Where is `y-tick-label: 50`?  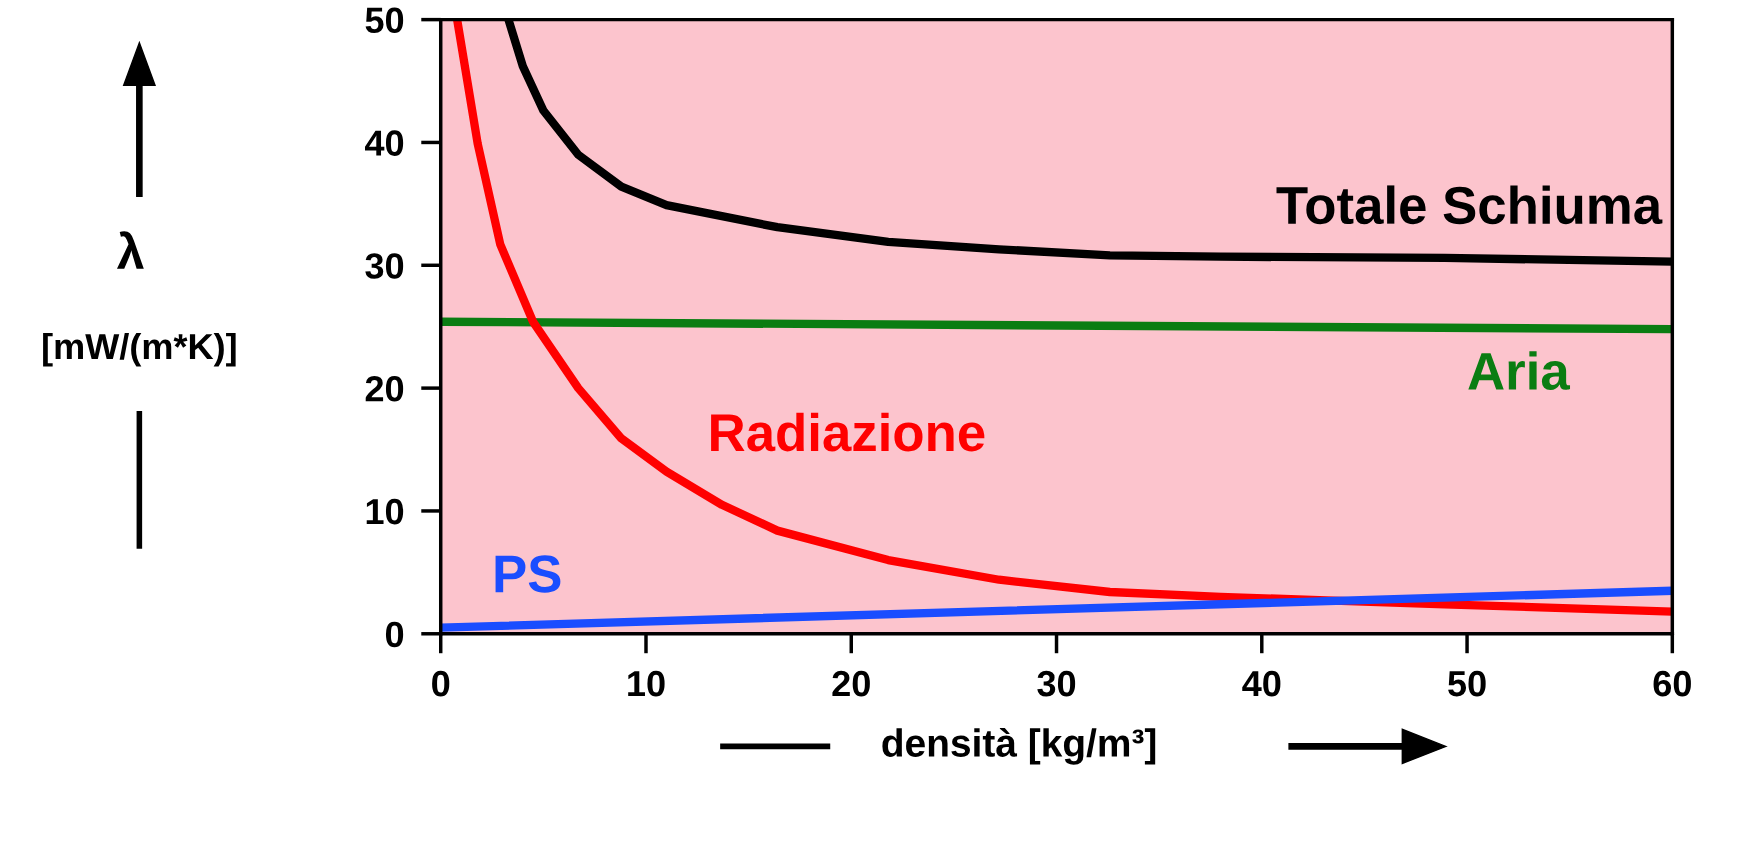 y-tick-label: 50 is located at coordinates (384, 20).